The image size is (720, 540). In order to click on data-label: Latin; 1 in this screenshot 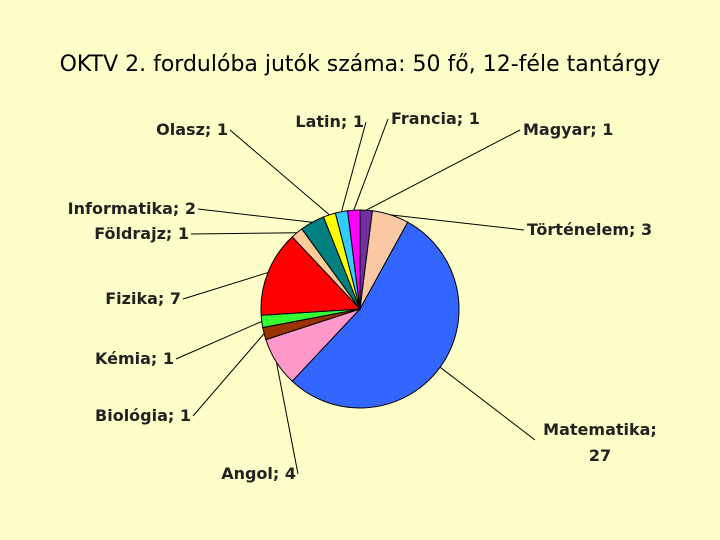, I will do `click(329, 121)`.